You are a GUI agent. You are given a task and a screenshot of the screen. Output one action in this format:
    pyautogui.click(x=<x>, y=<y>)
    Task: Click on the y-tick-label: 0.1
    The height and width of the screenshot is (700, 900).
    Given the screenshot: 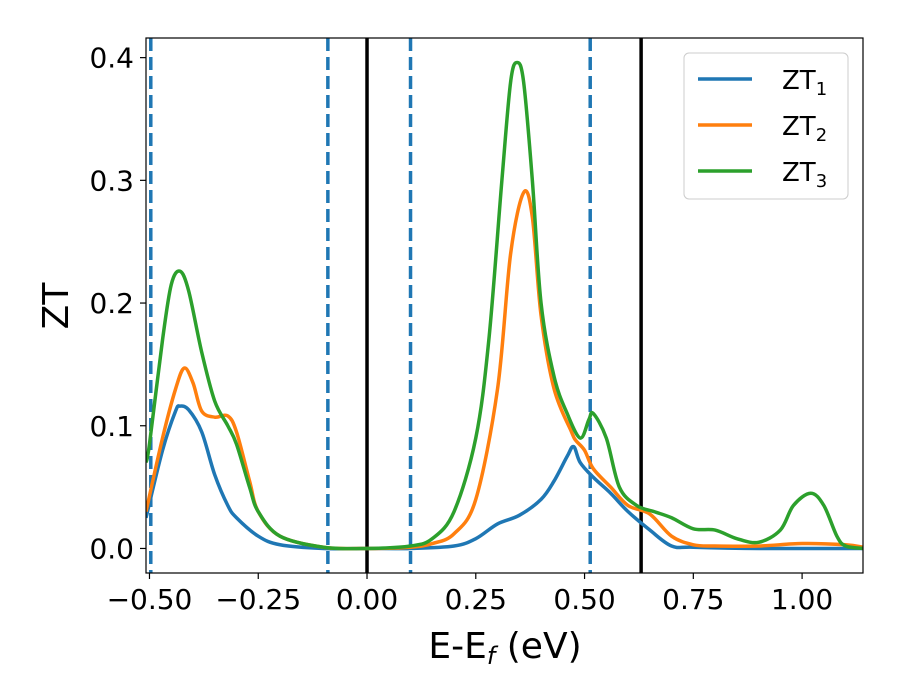 What is the action you would take?
    pyautogui.click(x=111, y=426)
    